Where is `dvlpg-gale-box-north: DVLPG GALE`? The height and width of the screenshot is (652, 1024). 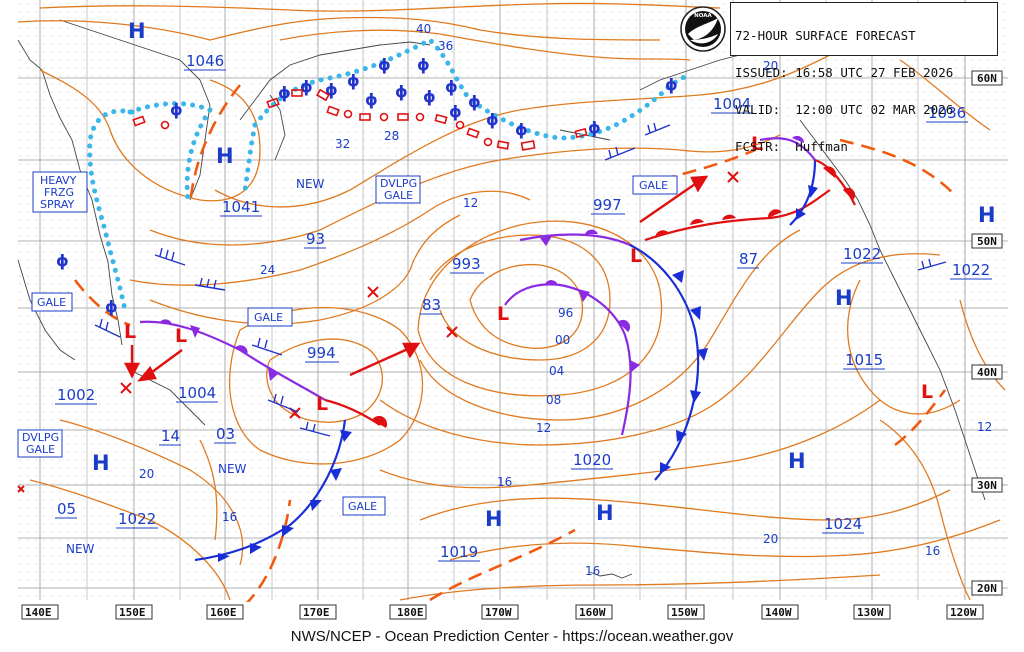 dvlpg-gale-box-north: DVLPG GALE is located at coordinates (398, 189).